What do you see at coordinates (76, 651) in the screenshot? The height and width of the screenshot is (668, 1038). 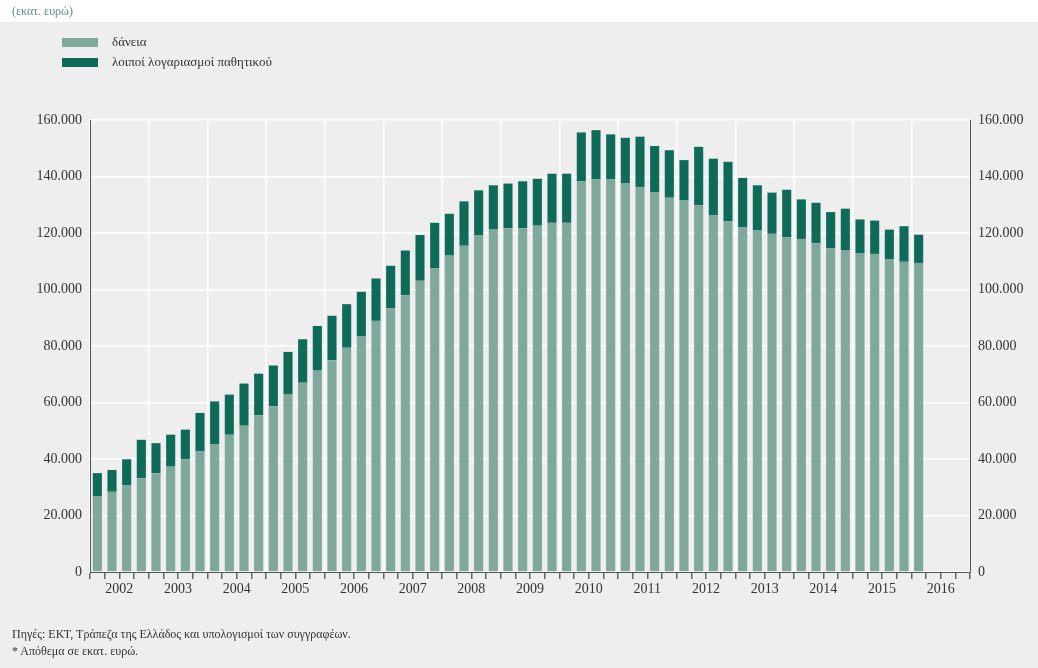 I see `text: * Απόθεμα σε εκατ. ευρώ.` at bounding box center [76, 651].